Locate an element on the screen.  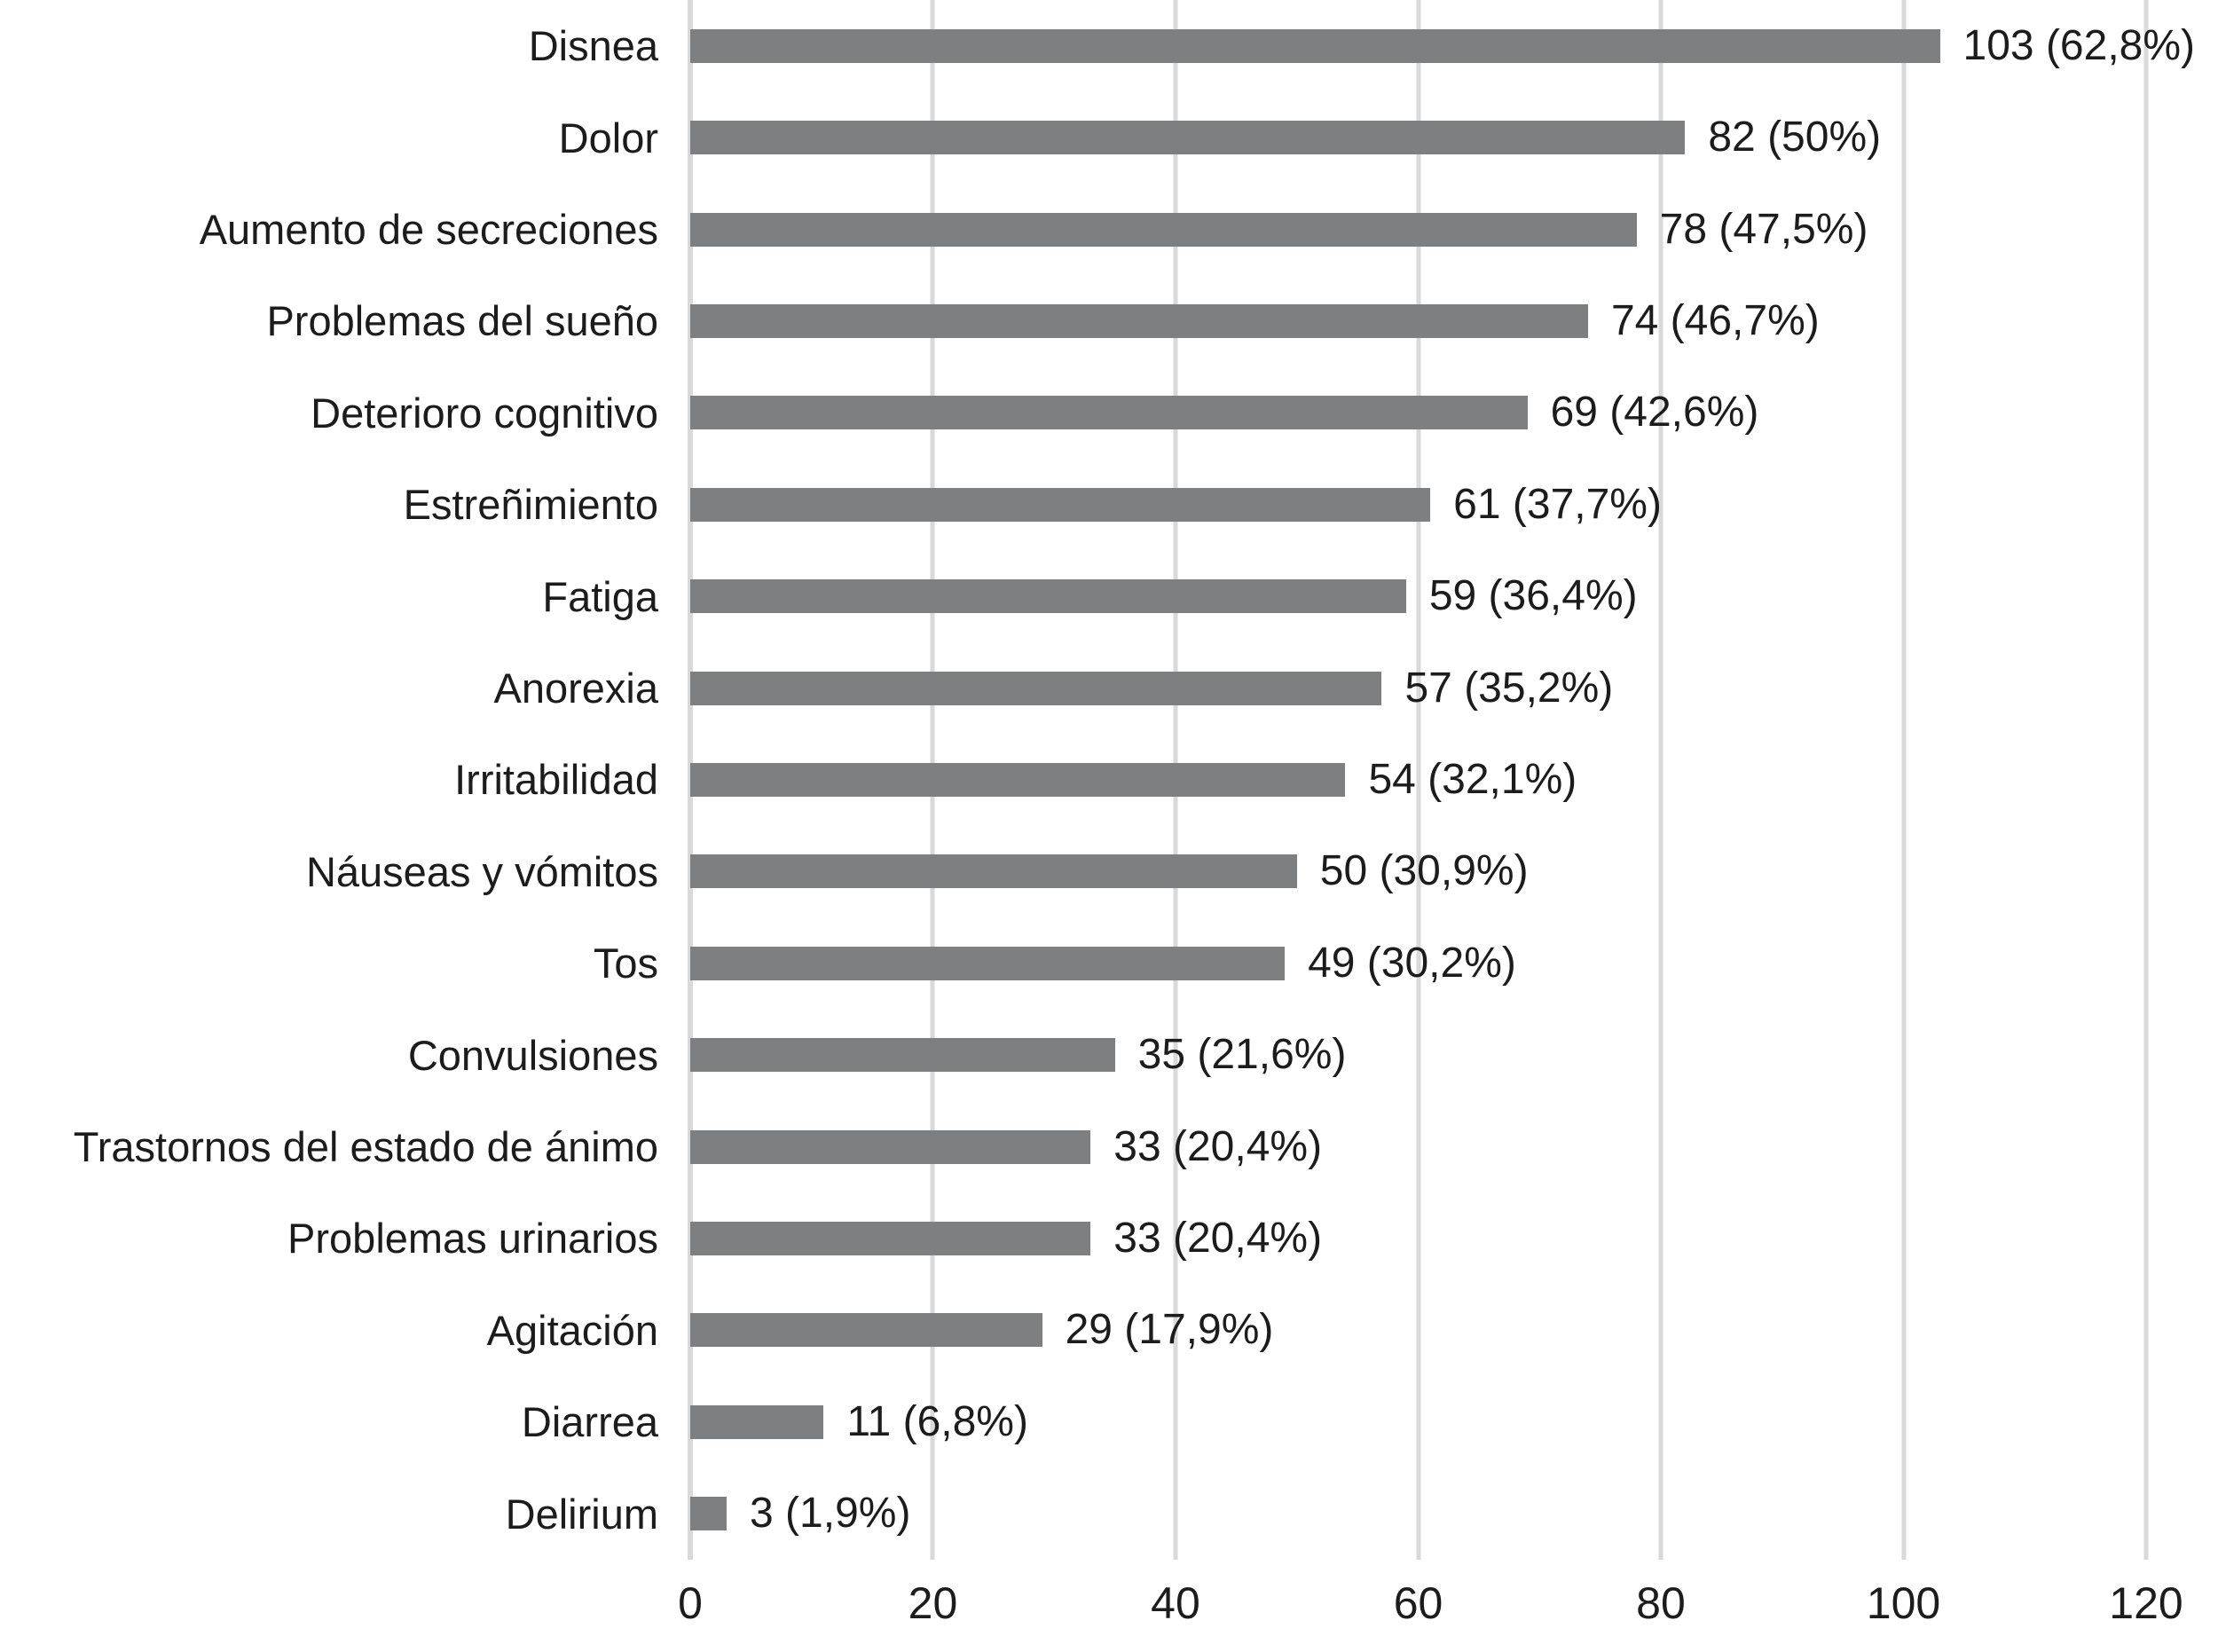
category-label: Dolor is located at coordinates (608, 137).